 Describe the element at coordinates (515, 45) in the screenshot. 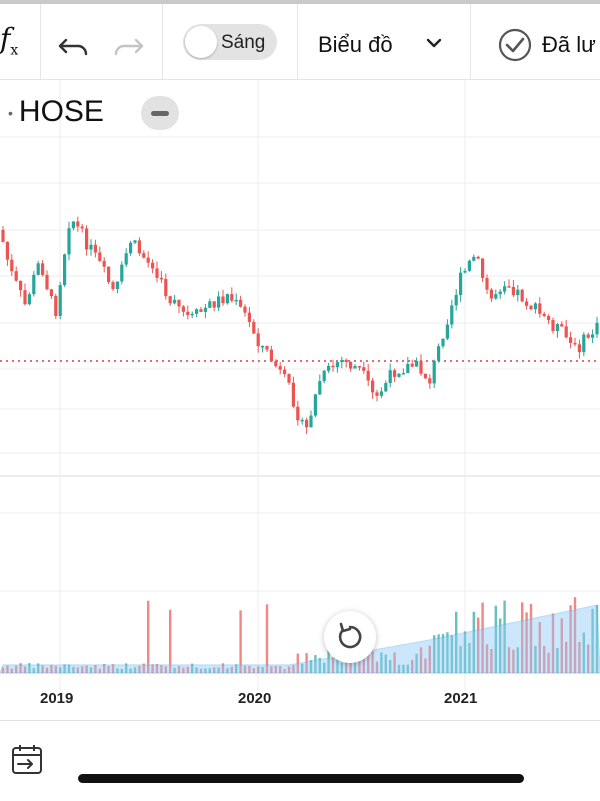

I see `check-circle-icon` at that location.